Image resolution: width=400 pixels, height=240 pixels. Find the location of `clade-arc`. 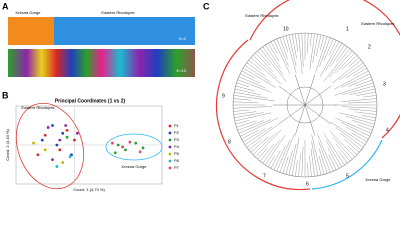

clade-arc is located at coordinates (347, 164).